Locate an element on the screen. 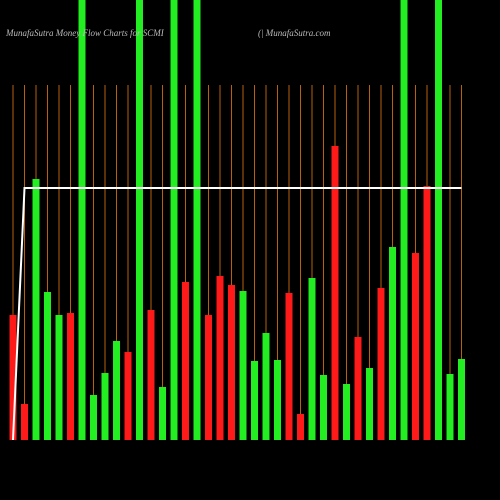 The height and width of the screenshot is (500, 500). chart-subtitle: (| MunafaSutra.com is located at coordinates (294, 33).